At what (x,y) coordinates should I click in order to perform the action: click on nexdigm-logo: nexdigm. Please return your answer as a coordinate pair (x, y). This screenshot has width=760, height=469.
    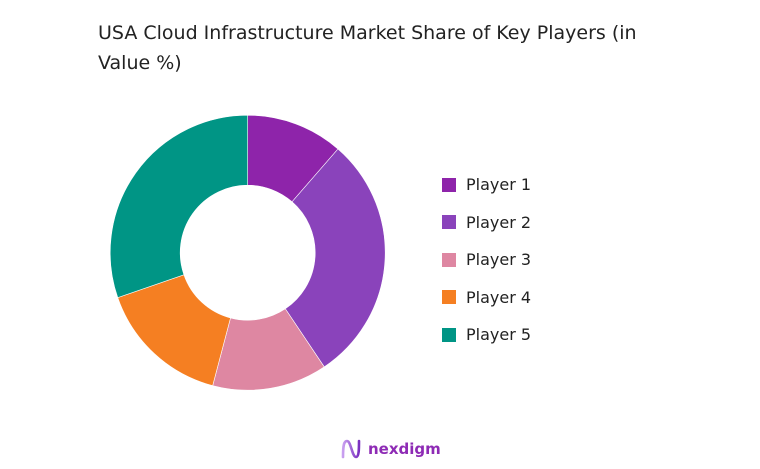
    Looking at the image, I should click on (390, 449).